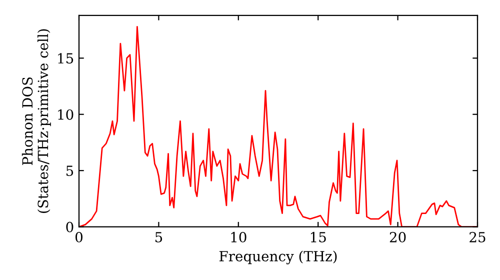 The width and height of the screenshot is (500, 280). Describe the element at coordinates (398, 237) in the screenshot. I see `x-tick-label: 20` at that location.